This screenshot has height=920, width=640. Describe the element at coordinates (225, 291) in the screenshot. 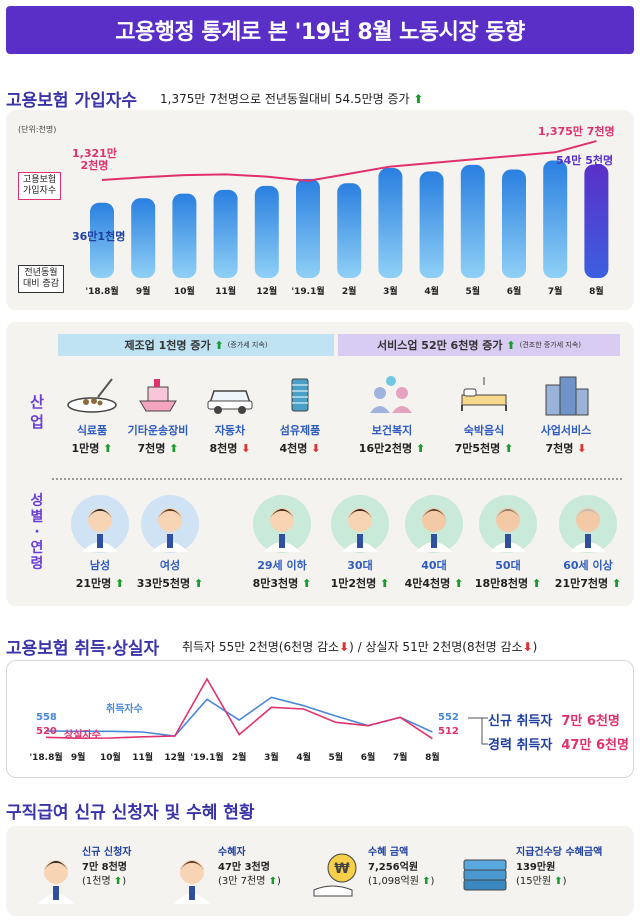

I see `x-tick-label: 11월` at that location.